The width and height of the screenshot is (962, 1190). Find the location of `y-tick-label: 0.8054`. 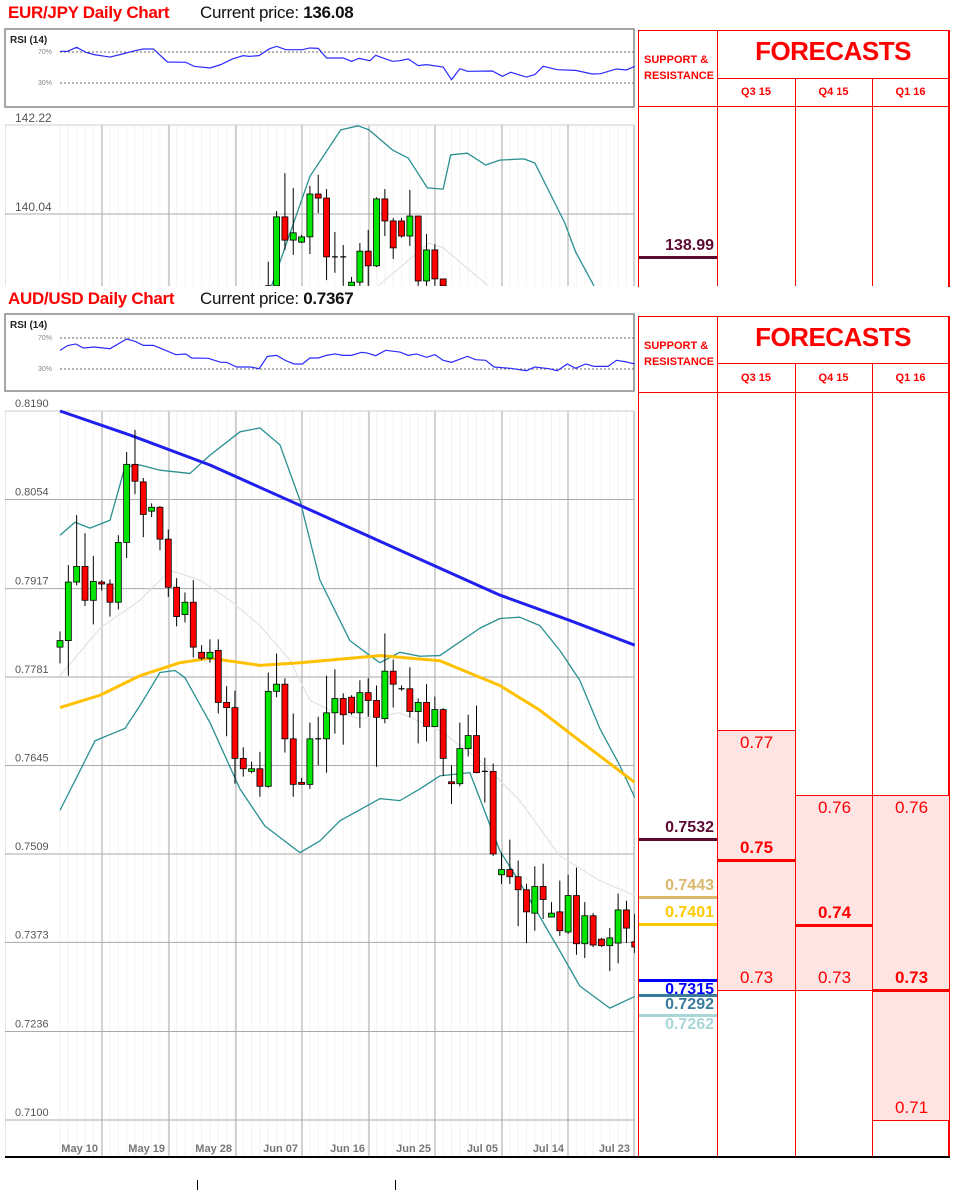

y-tick-label: 0.8054 is located at coordinates (32, 492).